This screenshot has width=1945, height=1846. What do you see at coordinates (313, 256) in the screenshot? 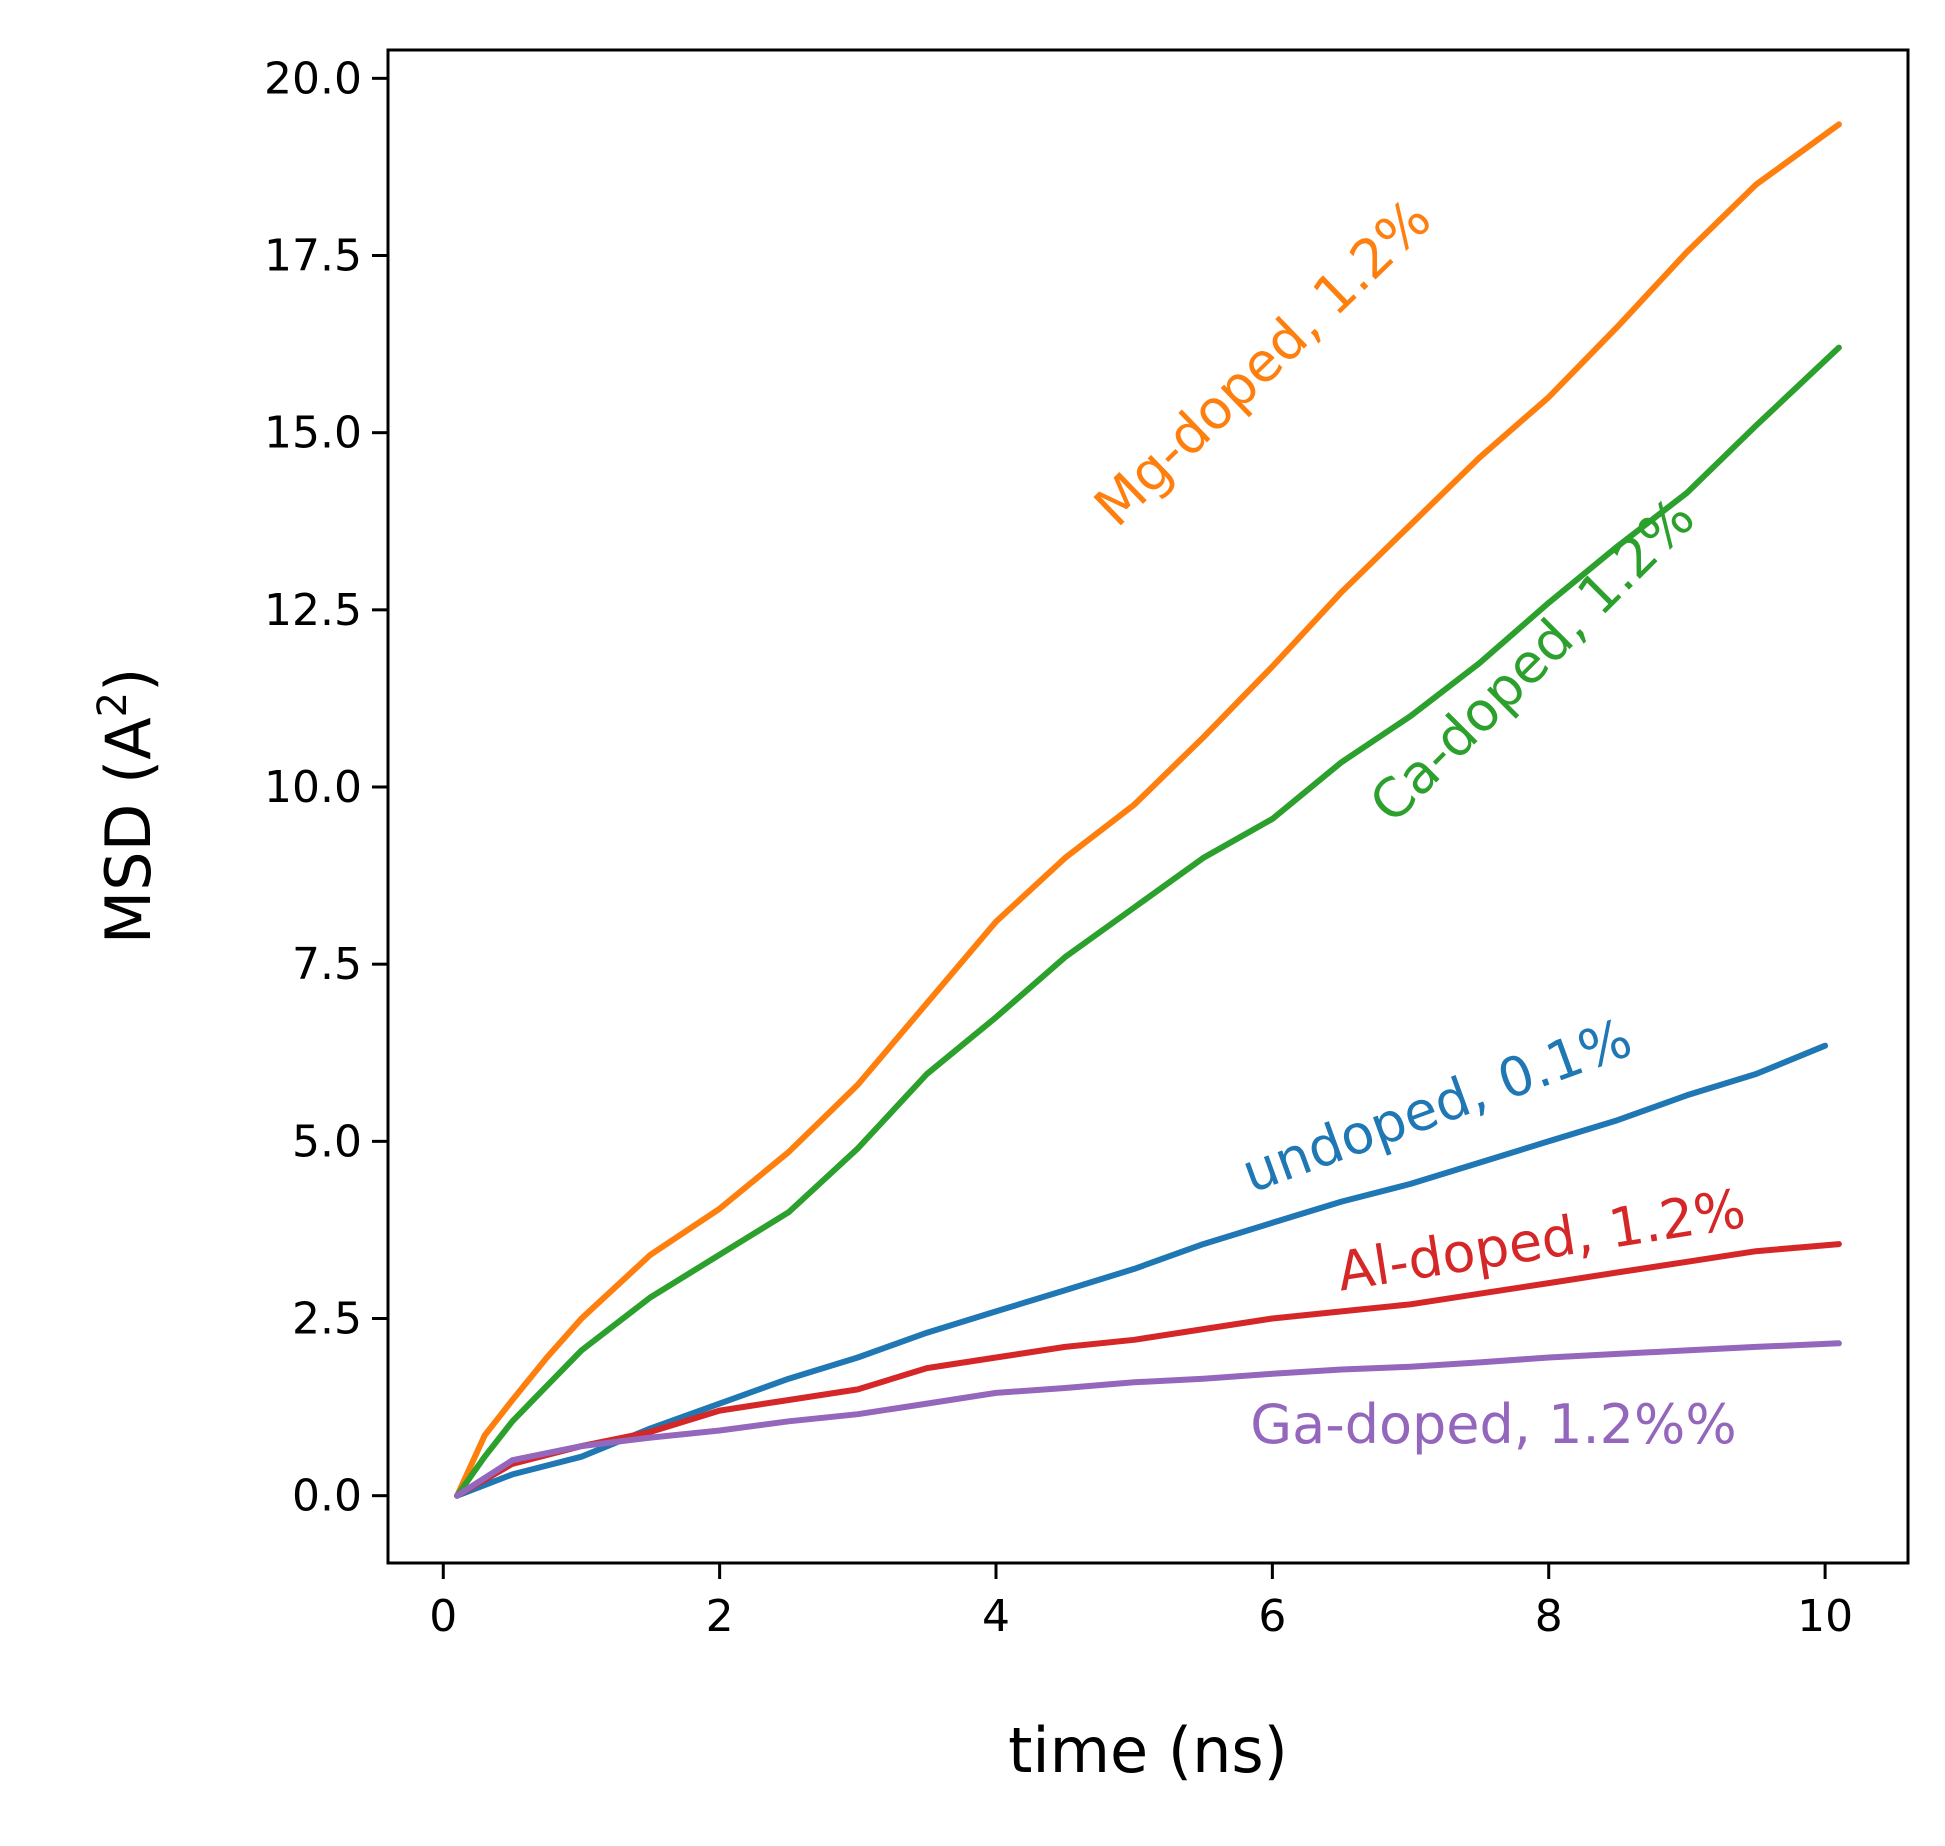
I see `y-tick-label: 17.5` at bounding box center [313, 256].